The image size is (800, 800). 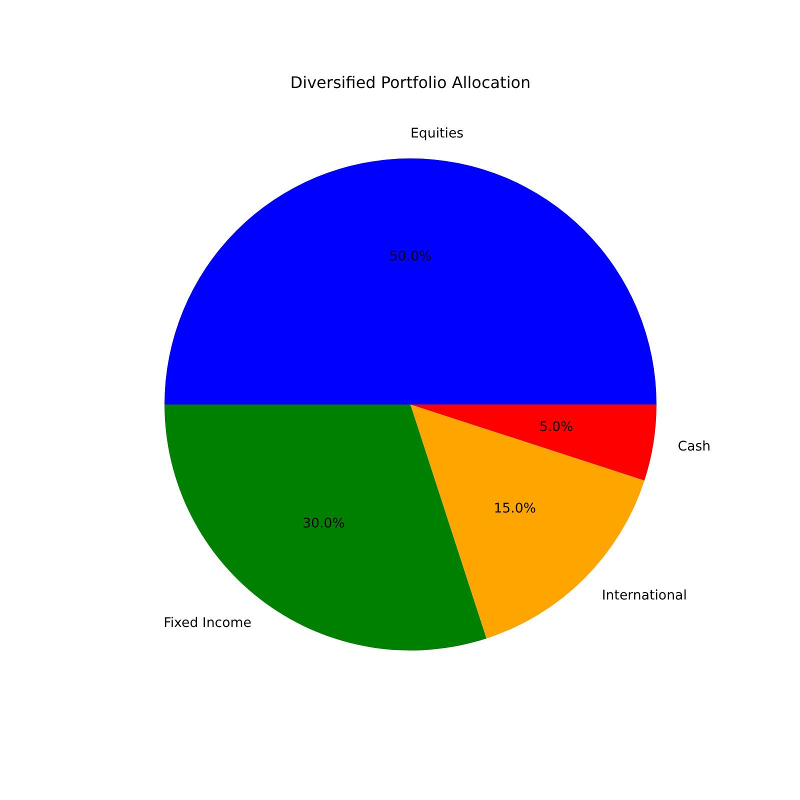 What do you see at coordinates (644, 596) in the screenshot?
I see `slice-label: International` at bounding box center [644, 596].